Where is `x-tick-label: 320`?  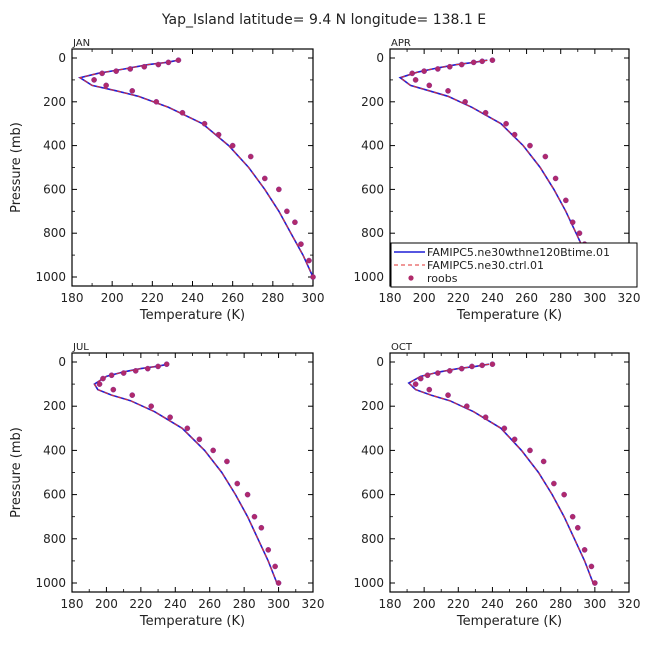 x-tick-label: 320 is located at coordinates (629, 298).